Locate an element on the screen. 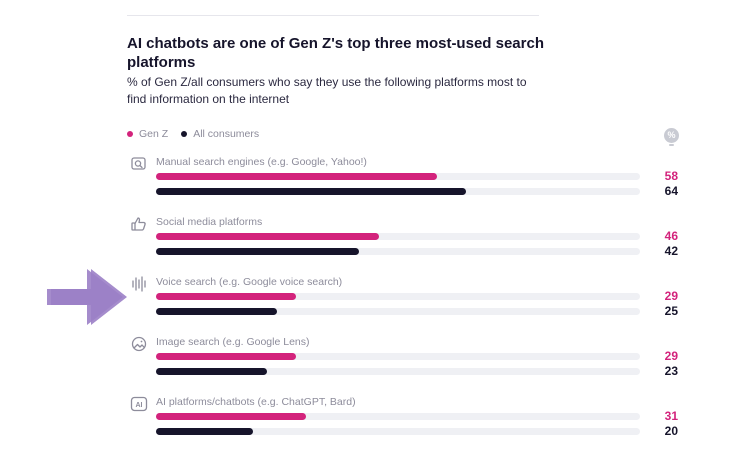 Image resolution: width=737 pixels, height=476 pixels. value-label-gen-z: 58 is located at coordinates (671, 176).